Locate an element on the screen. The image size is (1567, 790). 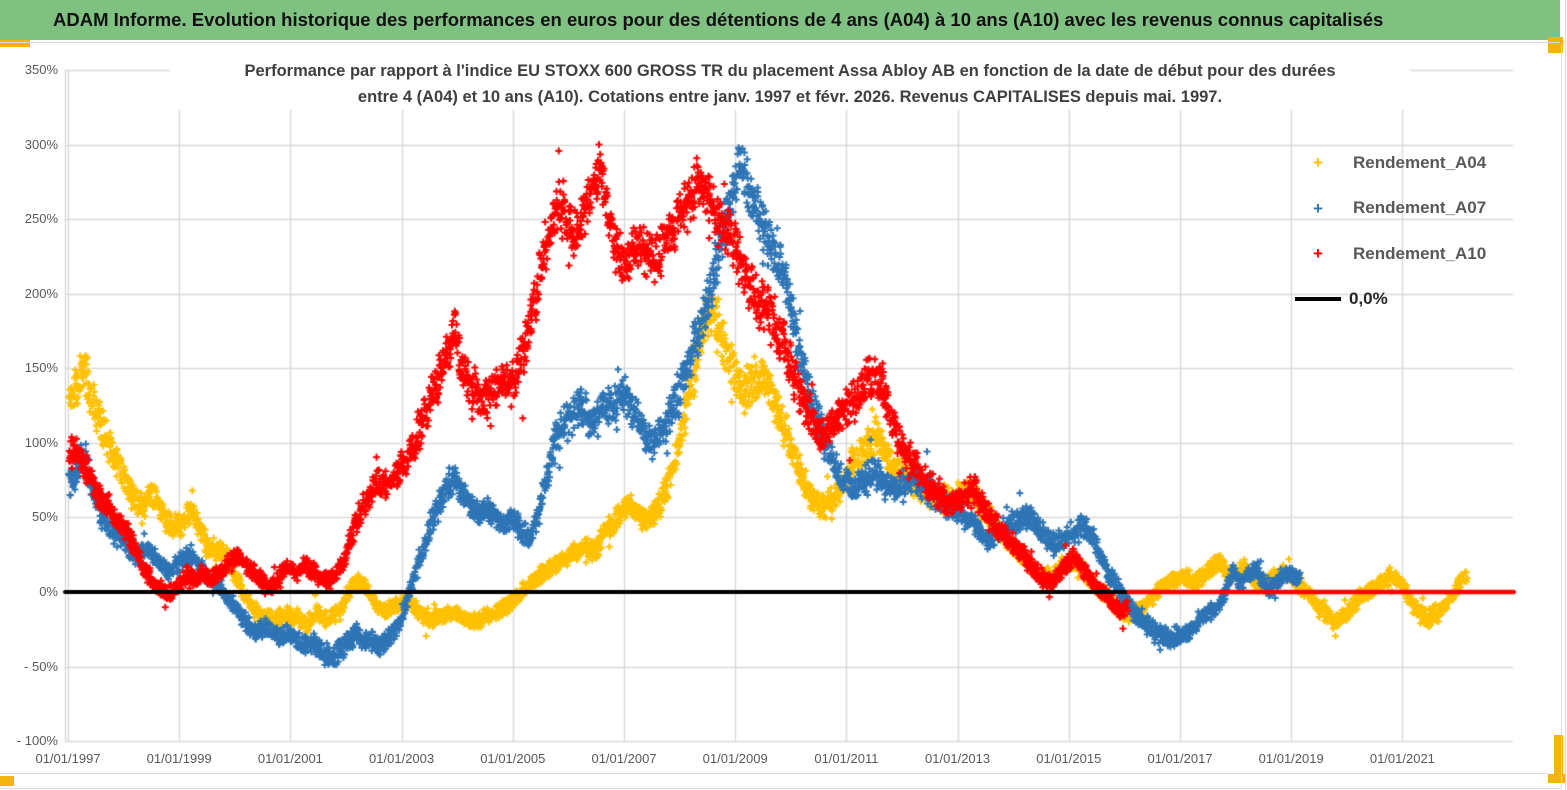
x-axis-tick-label: 01/01/2019 is located at coordinates (1291, 758).